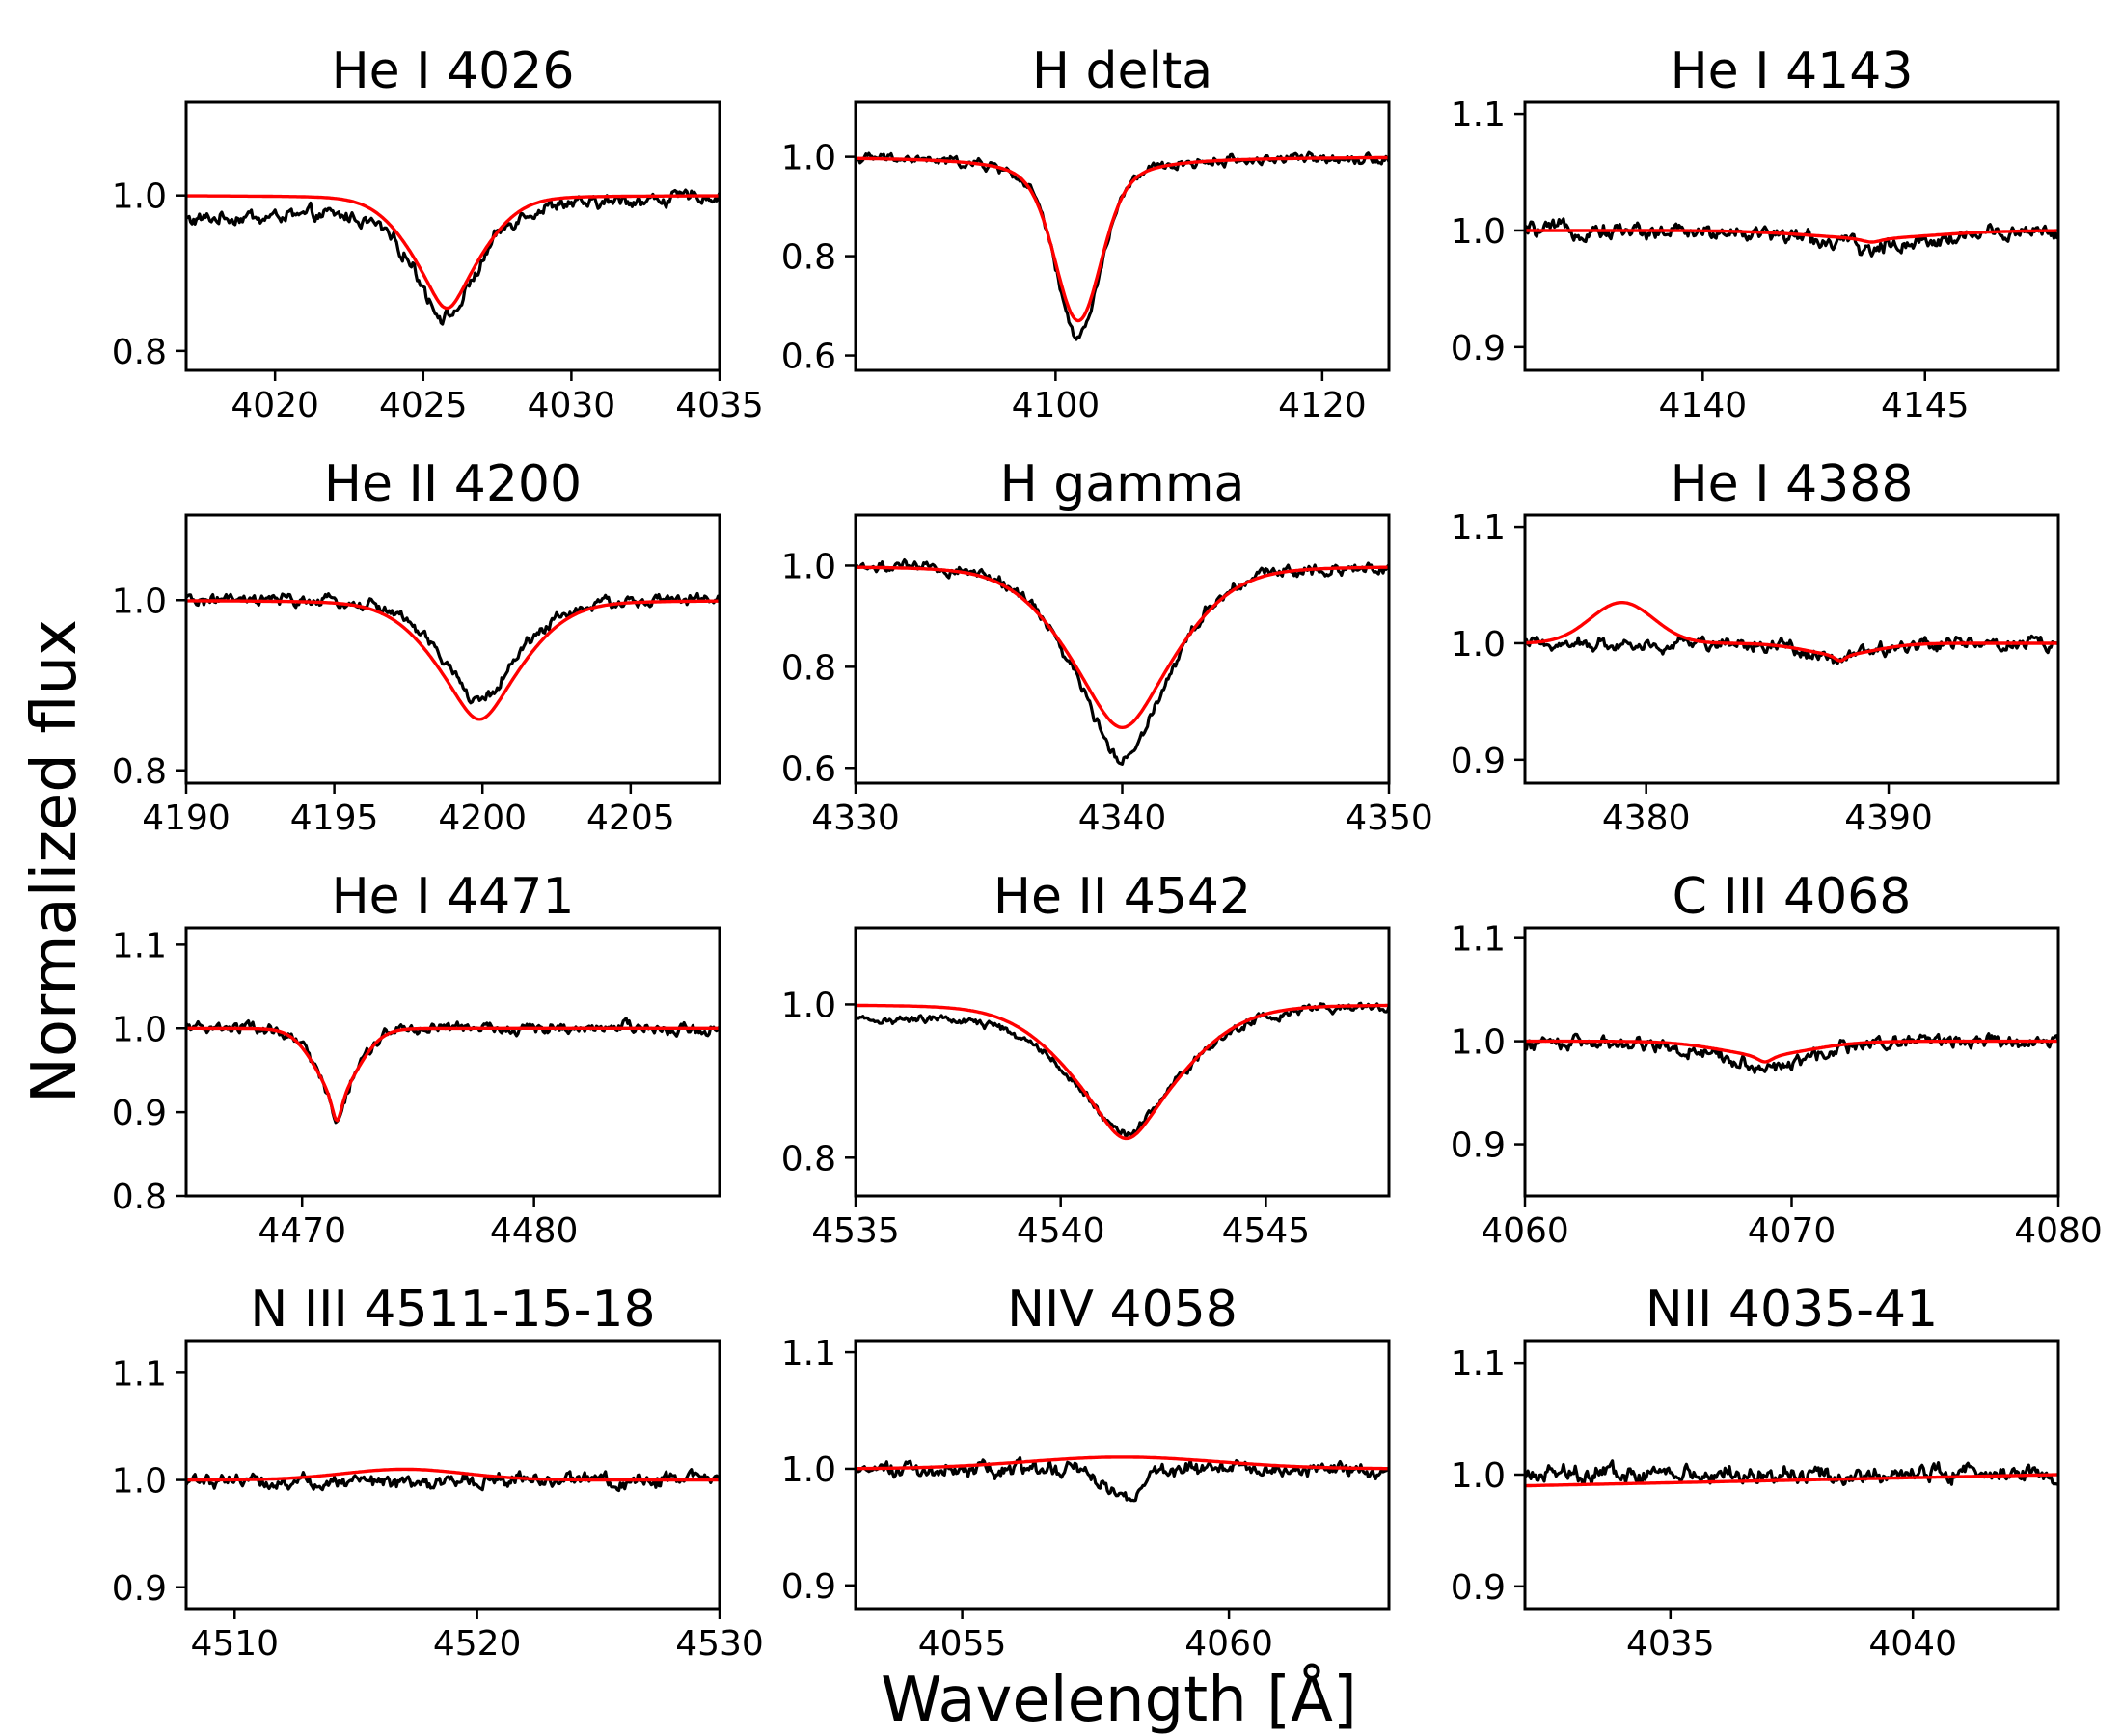  I want to click on panel: H gamma 4330 4340 4350 0.6 0.8 1.0, so click(1107, 646).